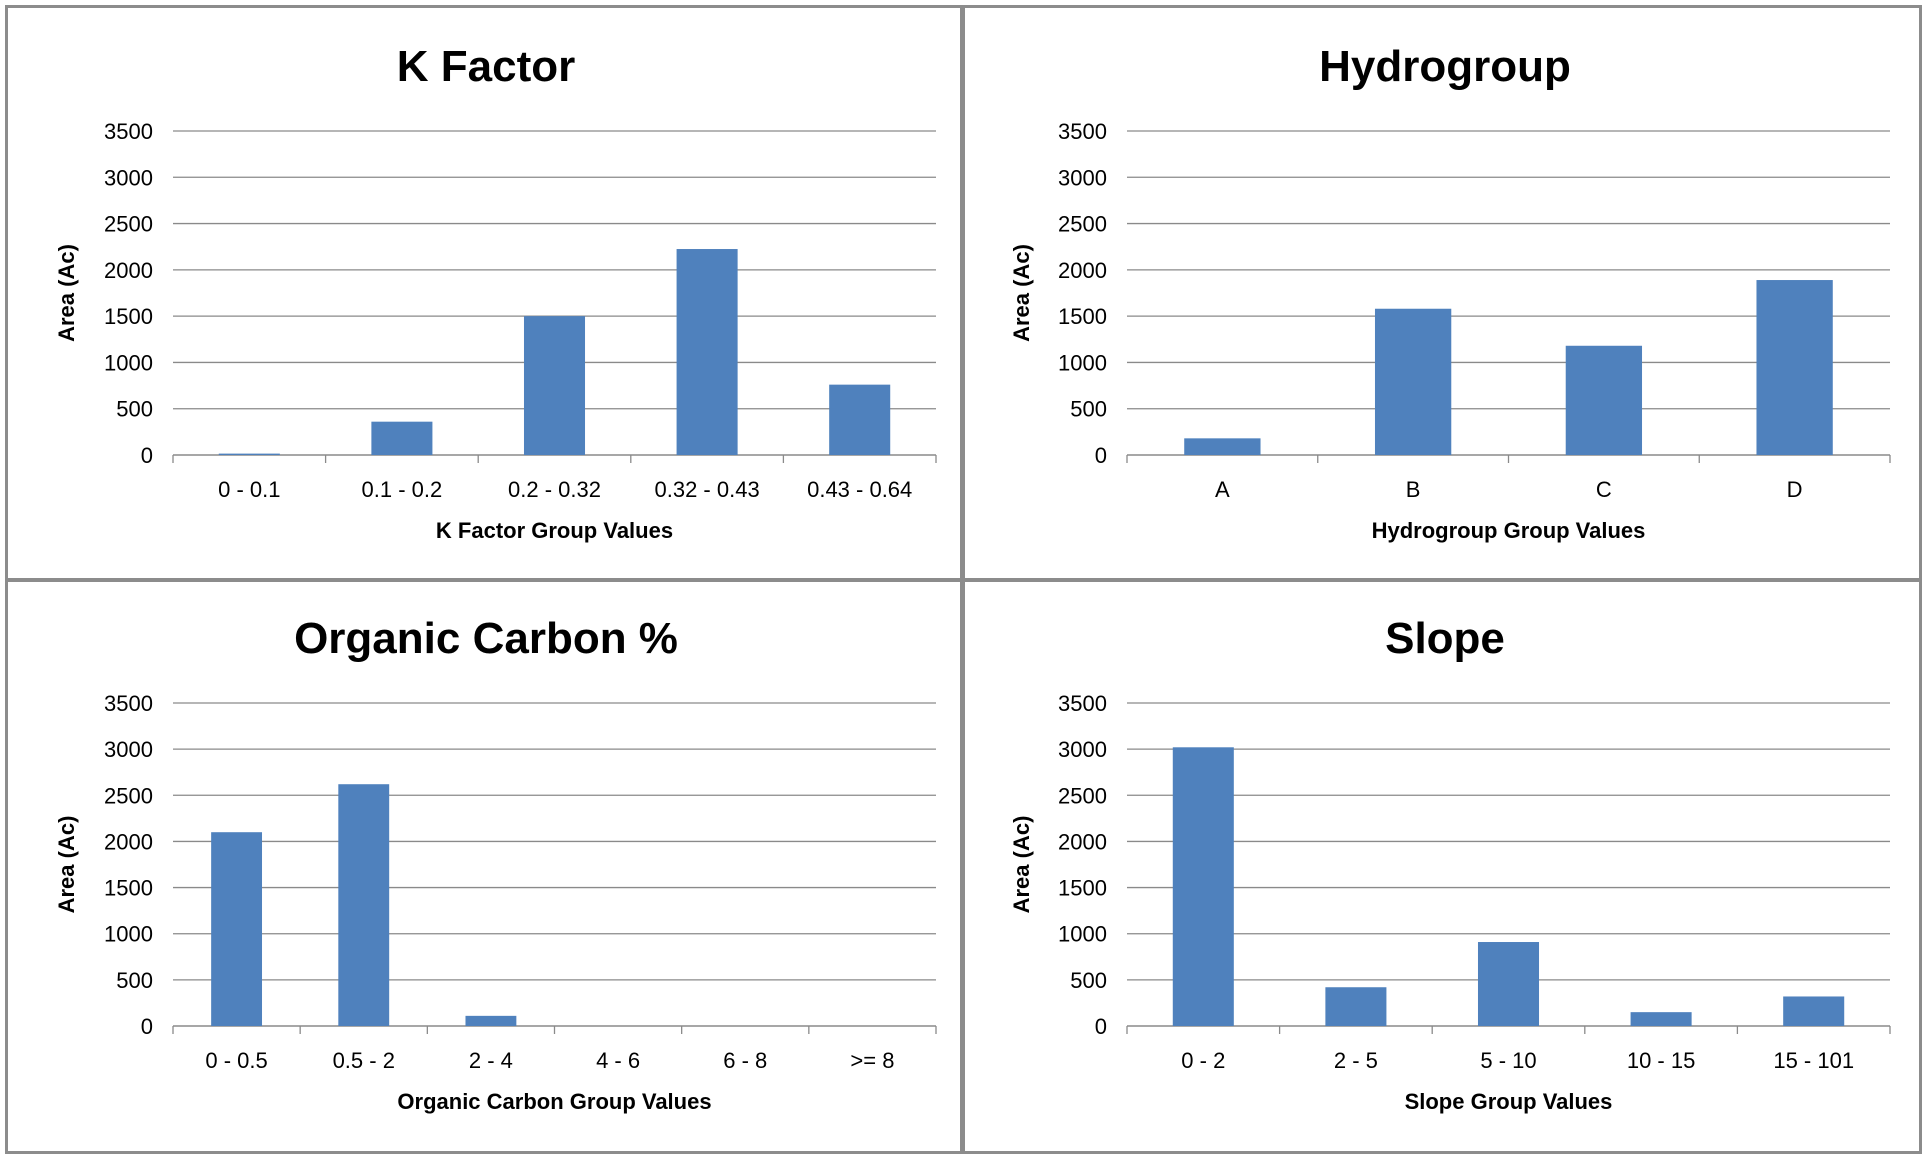 The image size is (1923, 1157). What do you see at coordinates (364, 1060) in the screenshot?
I see `x-tick-label: 0.5 - 2` at bounding box center [364, 1060].